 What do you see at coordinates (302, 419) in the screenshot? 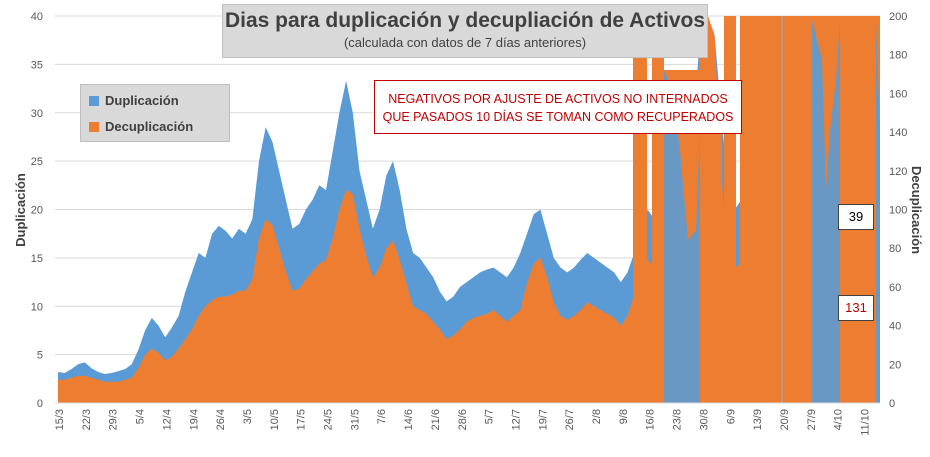
I see `x-tick-label: 17/5` at bounding box center [302, 419].